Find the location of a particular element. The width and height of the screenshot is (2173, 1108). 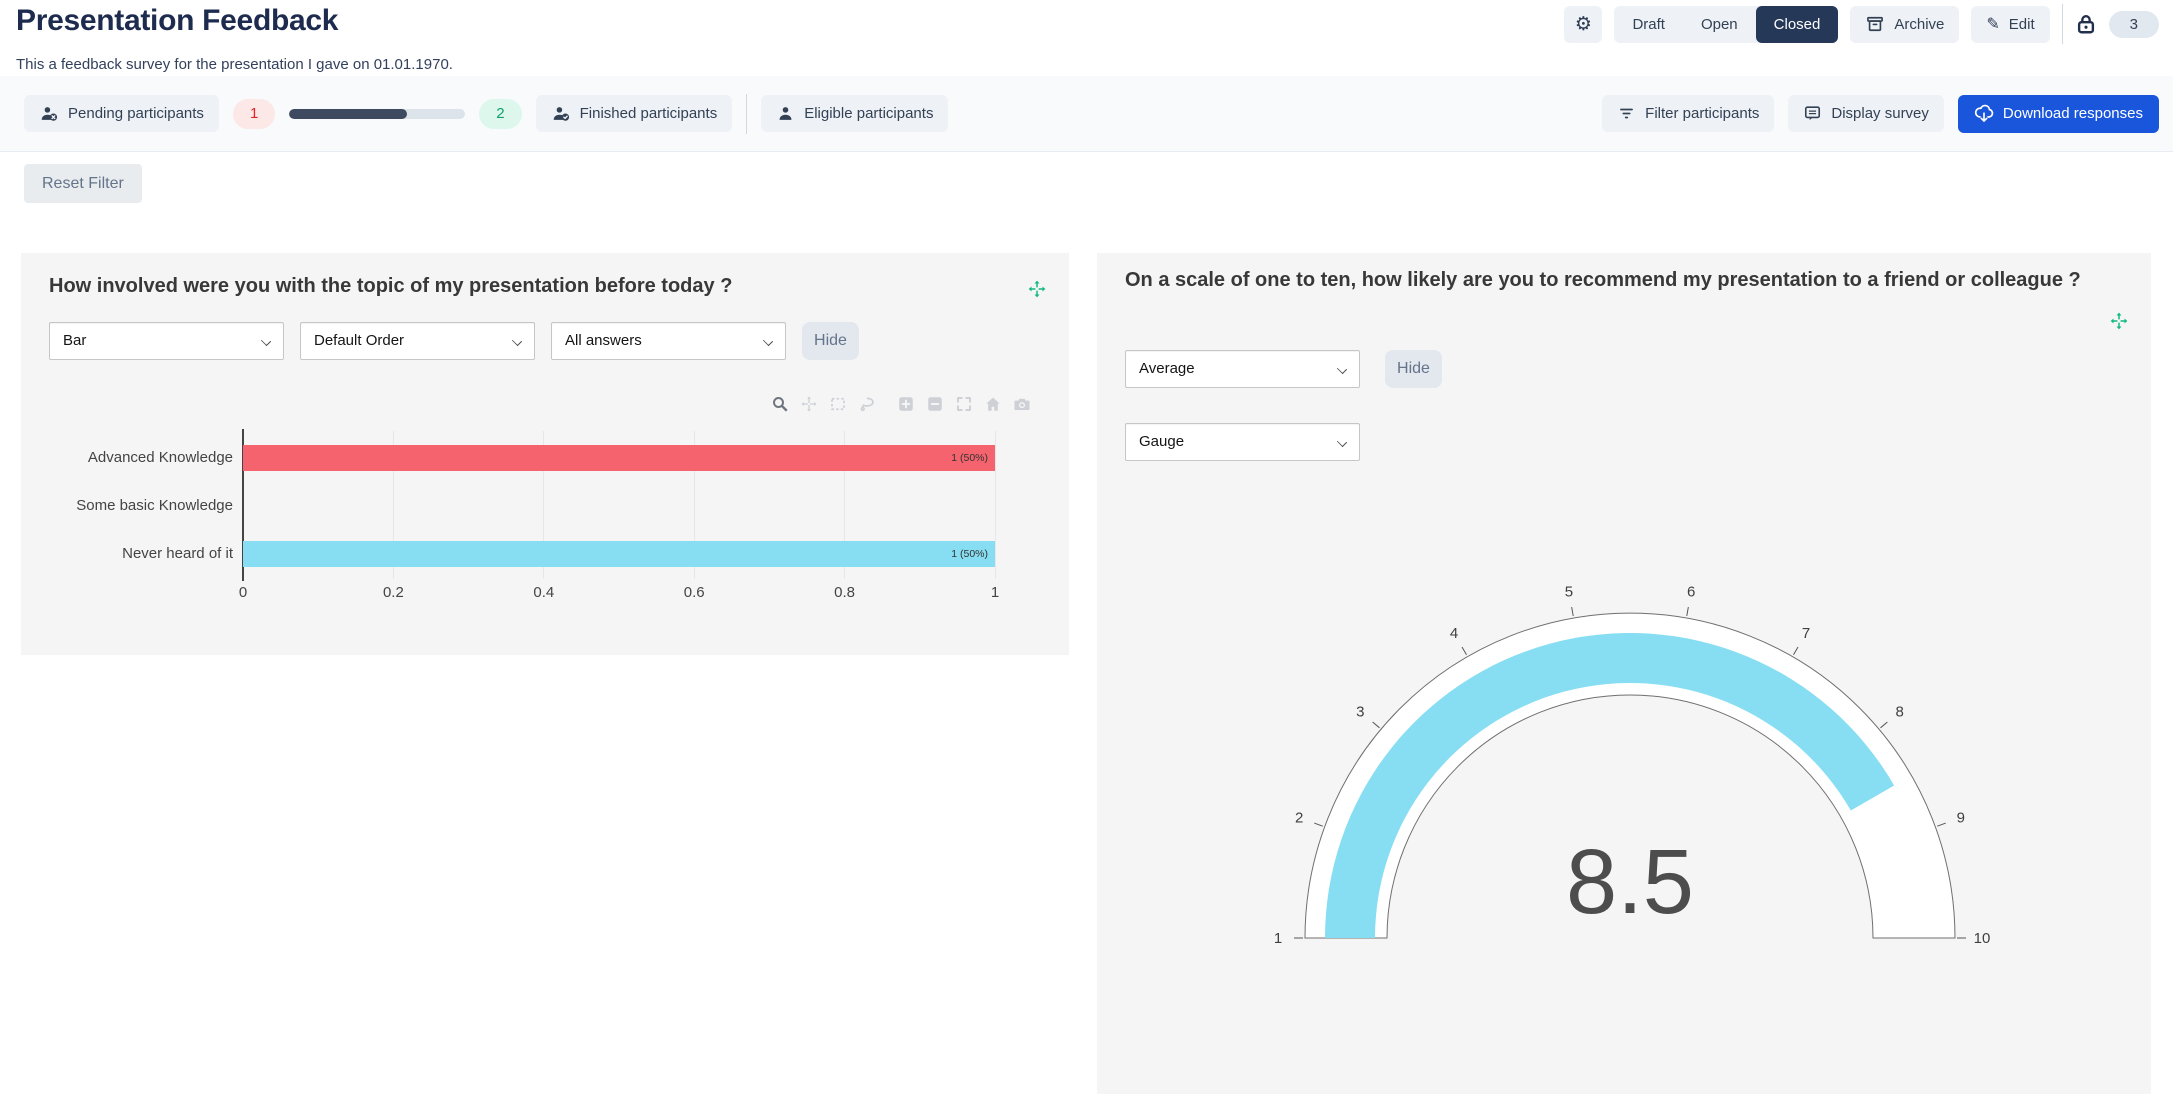

x-tick-label: 0.8 is located at coordinates (845, 592).